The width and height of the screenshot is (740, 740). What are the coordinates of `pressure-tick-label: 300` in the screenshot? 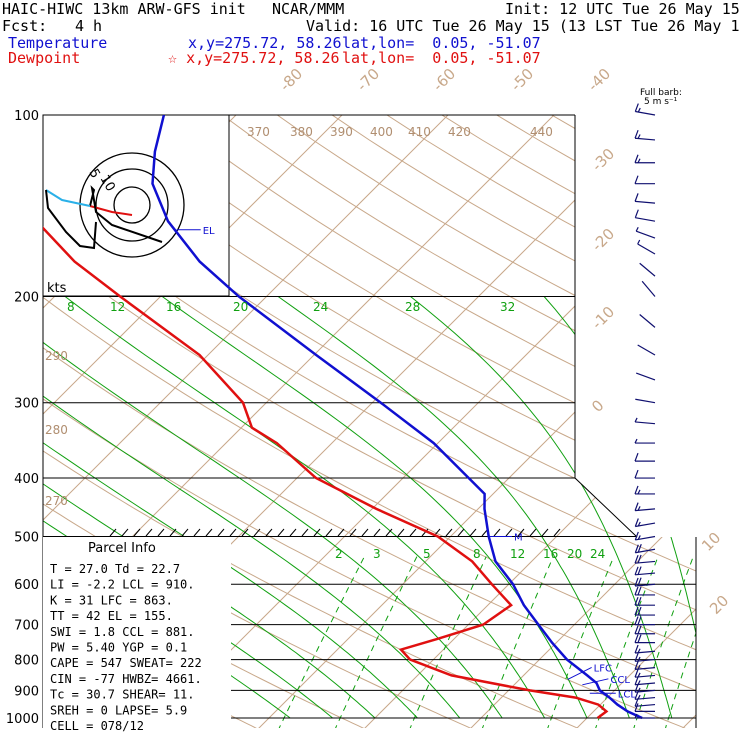 It's located at (26, 404).